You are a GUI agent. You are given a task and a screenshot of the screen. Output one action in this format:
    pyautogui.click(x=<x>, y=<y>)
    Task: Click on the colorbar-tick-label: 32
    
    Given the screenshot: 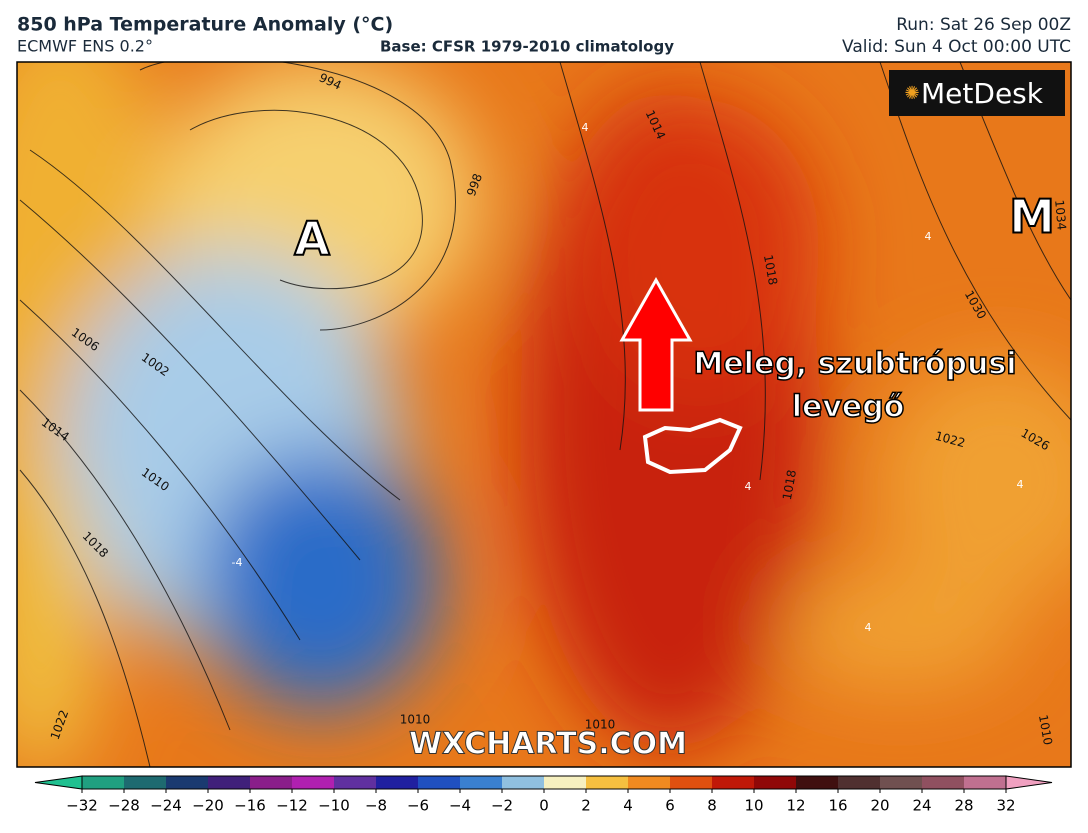 What is the action you would take?
    pyautogui.click(x=1005, y=806)
    